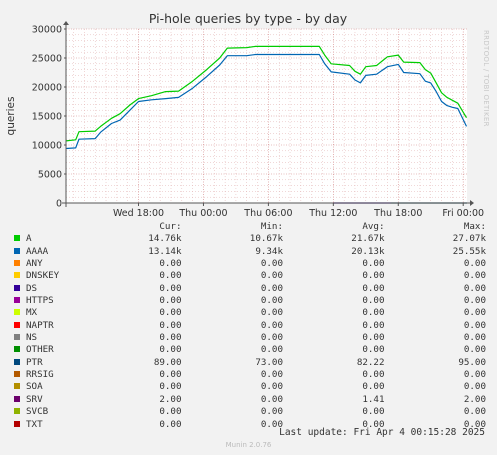  What do you see at coordinates (469, 239) in the screenshot?
I see `legend-max-value: 27.07k` at bounding box center [469, 239].